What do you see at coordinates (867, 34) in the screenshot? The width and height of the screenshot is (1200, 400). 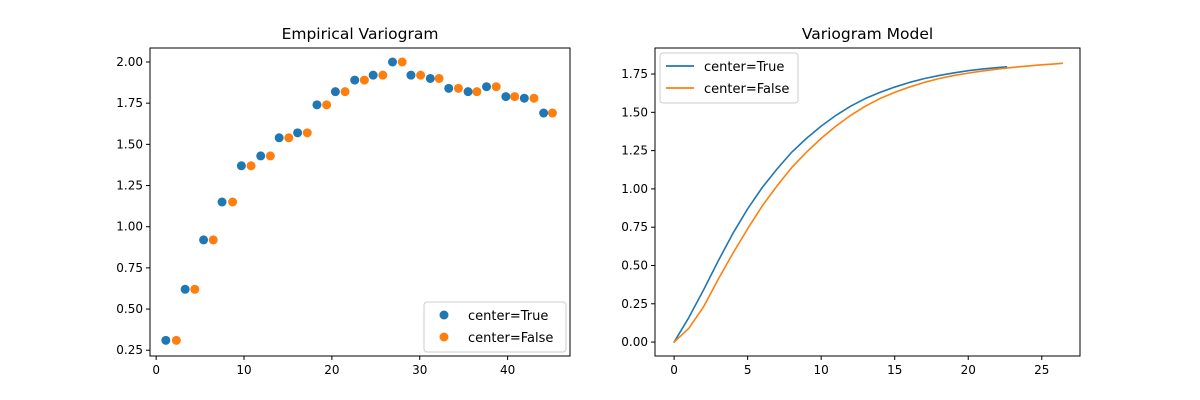 I see `model-title: Variogram Model` at bounding box center [867, 34].